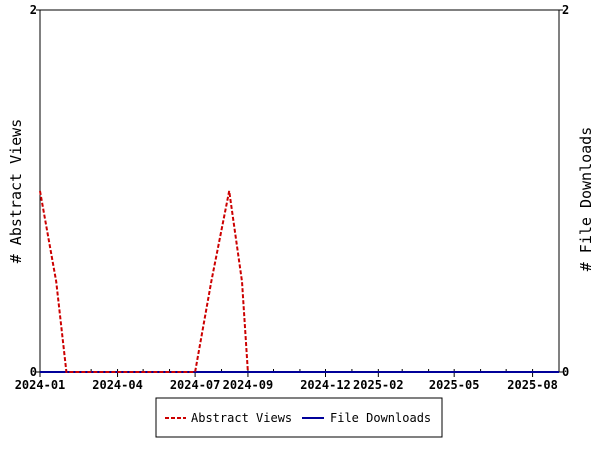 The image size is (600, 450). I want to click on x-tick-label: 2024-12, so click(325, 385).